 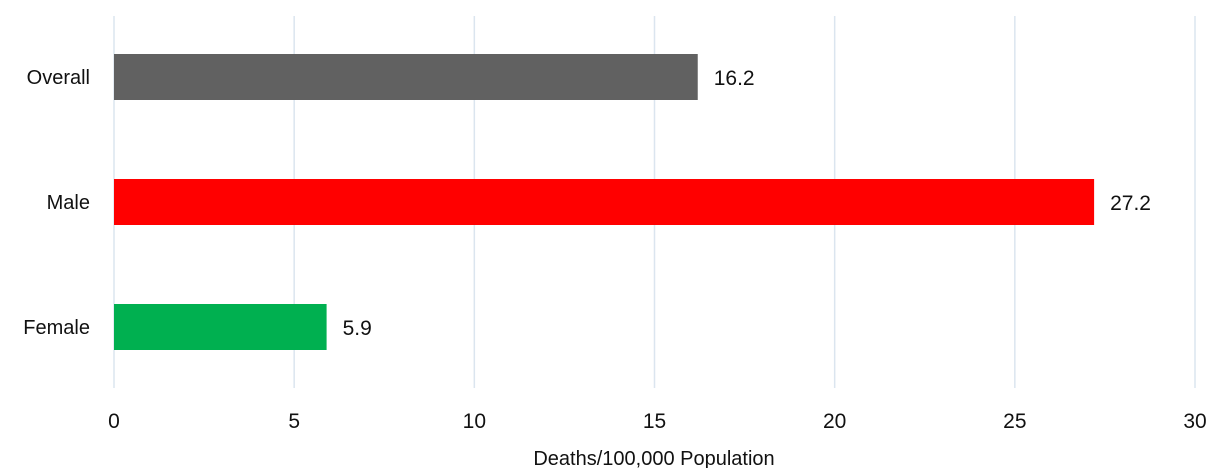 What do you see at coordinates (56, 328) in the screenshot?
I see `category-label-female: Female` at bounding box center [56, 328].